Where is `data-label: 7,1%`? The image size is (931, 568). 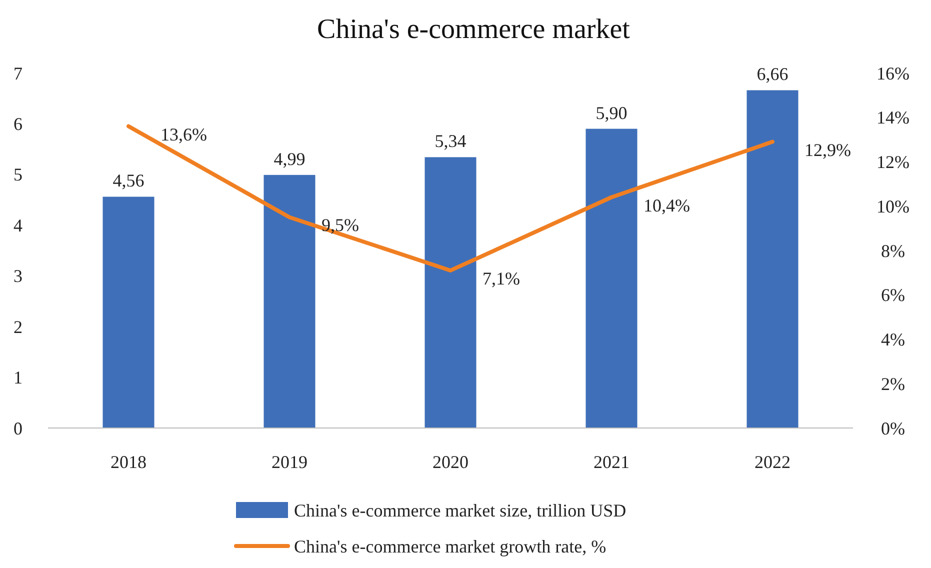
data-label: 7,1% is located at coordinates (501, 278).